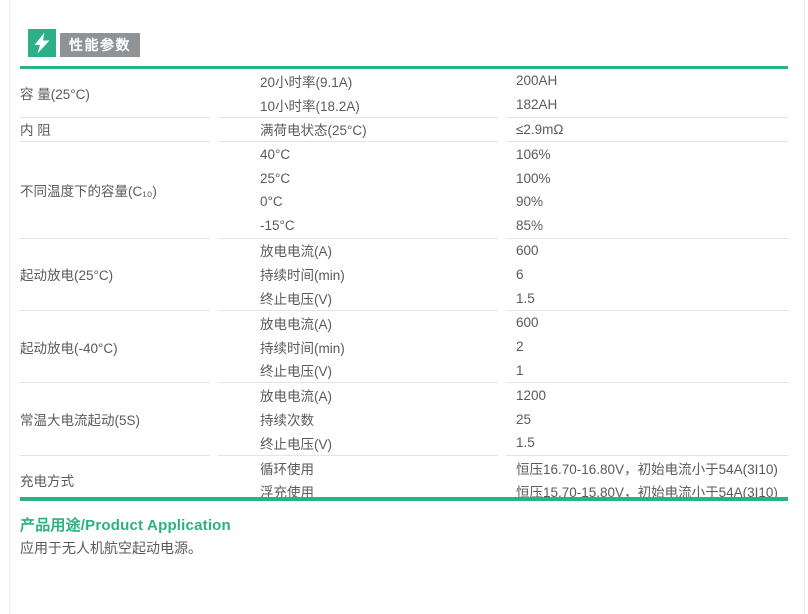 The image size is (808, 614). What do you see at coordinates (520, 347) in the screenshot?
I see `value-cell: 2` at bounding box center [520, 347].